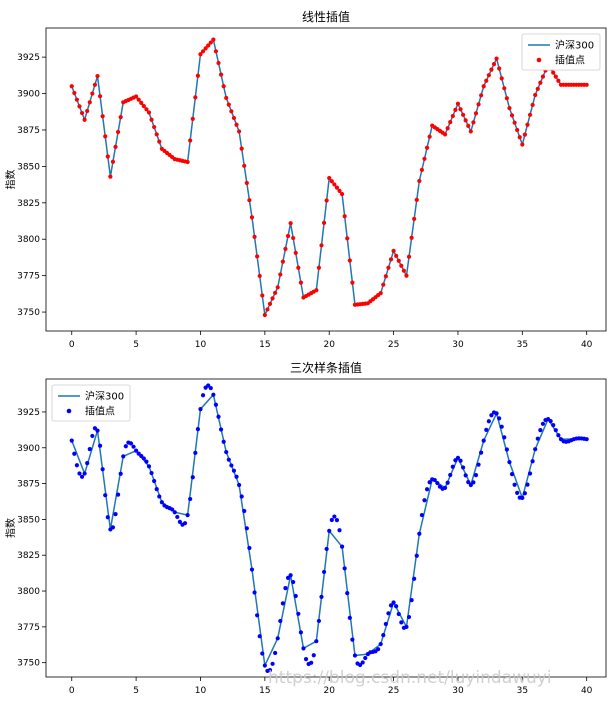 The image size is (616, 701). I want to click on x-tick-label: 15, so click(264, 345).